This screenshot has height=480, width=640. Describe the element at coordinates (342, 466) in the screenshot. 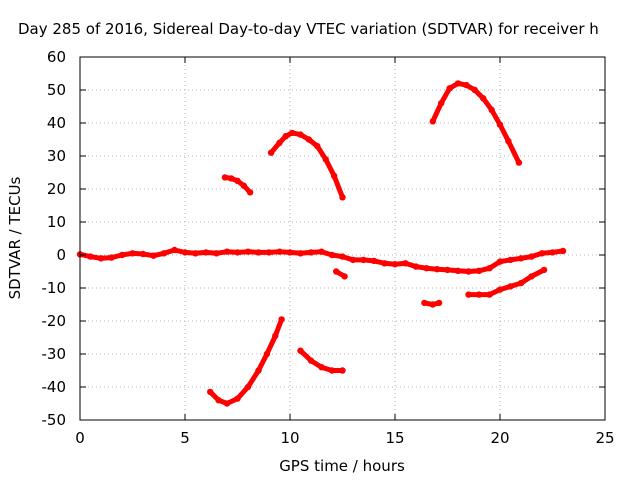

I see `x-axis-label: GPS time / hours` at that location.